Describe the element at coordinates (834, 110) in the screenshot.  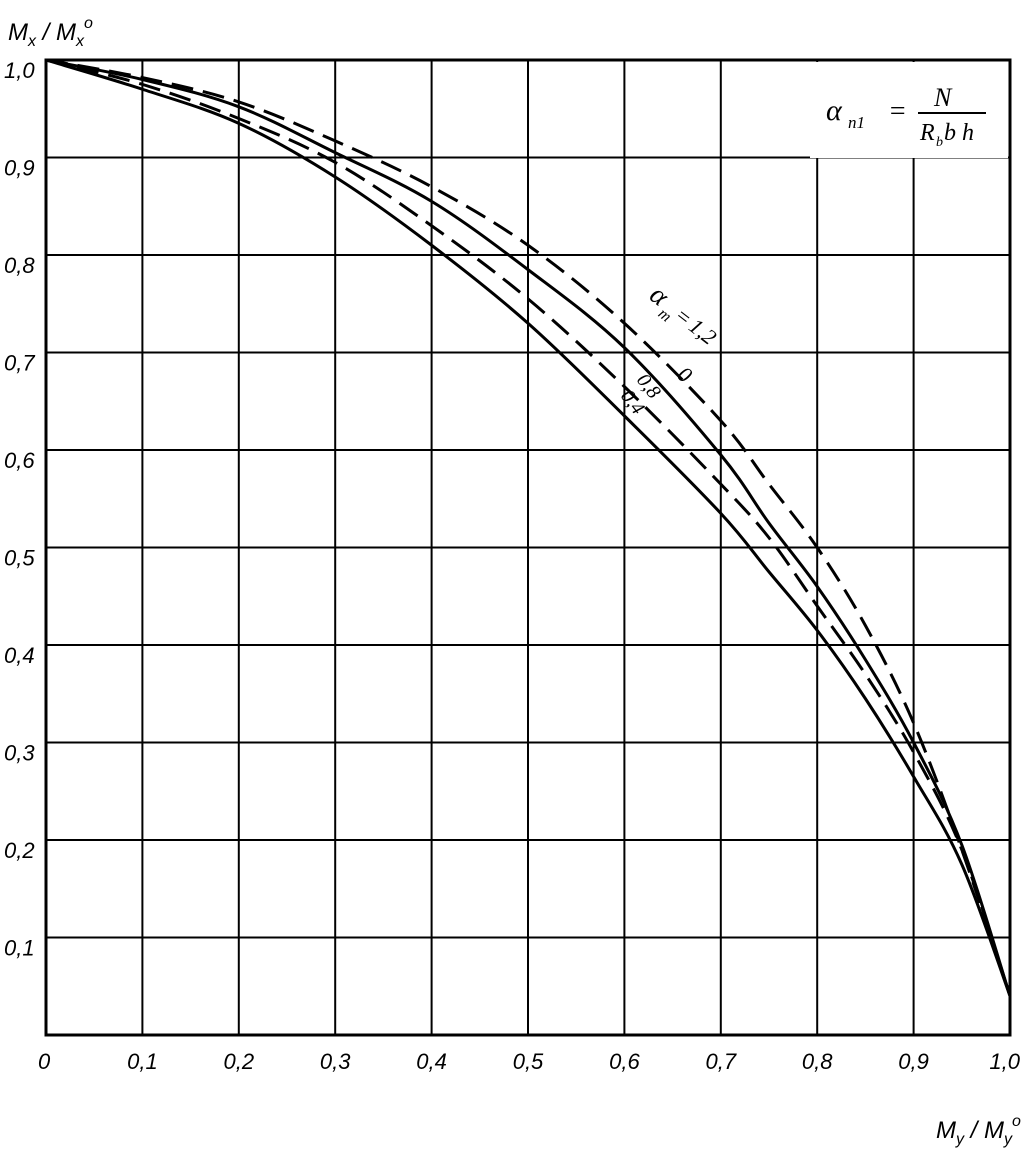
I see `formula-lhs: α` at that location.